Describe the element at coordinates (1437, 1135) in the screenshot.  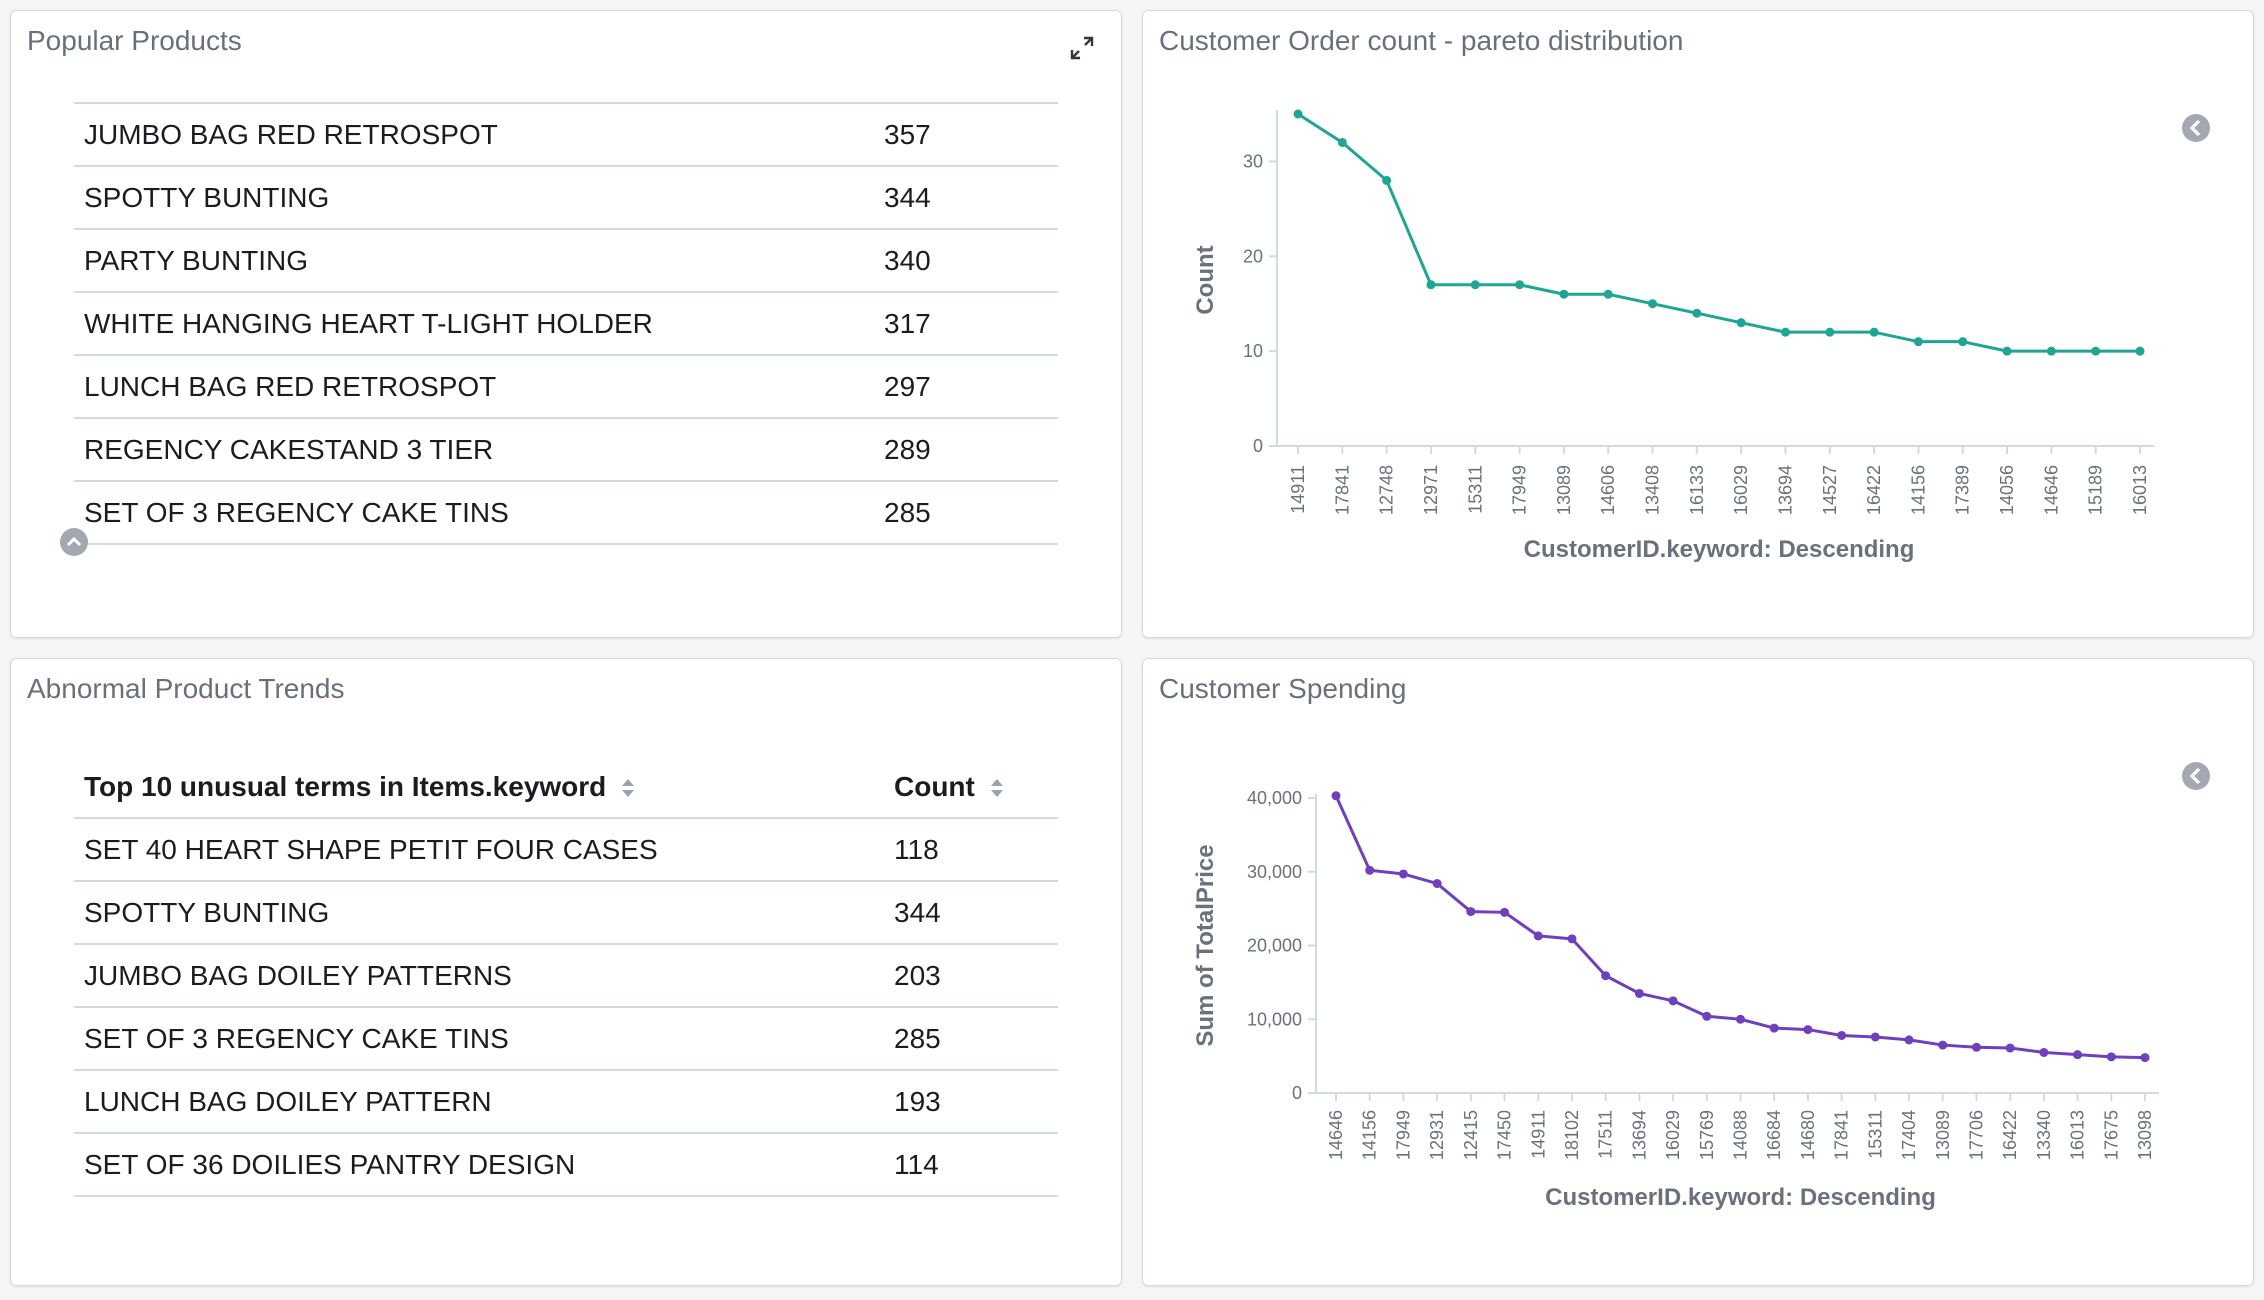
I see `x-tick-label: 12931` at that location.